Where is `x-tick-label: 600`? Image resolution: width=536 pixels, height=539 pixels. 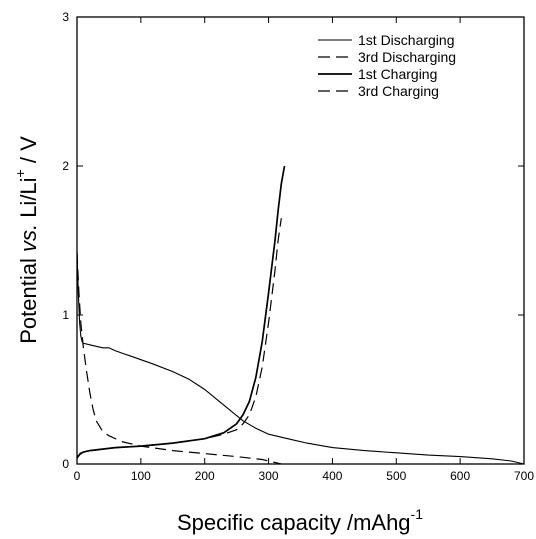
x-tick-label: 600 is located at coordinates (460, 476).